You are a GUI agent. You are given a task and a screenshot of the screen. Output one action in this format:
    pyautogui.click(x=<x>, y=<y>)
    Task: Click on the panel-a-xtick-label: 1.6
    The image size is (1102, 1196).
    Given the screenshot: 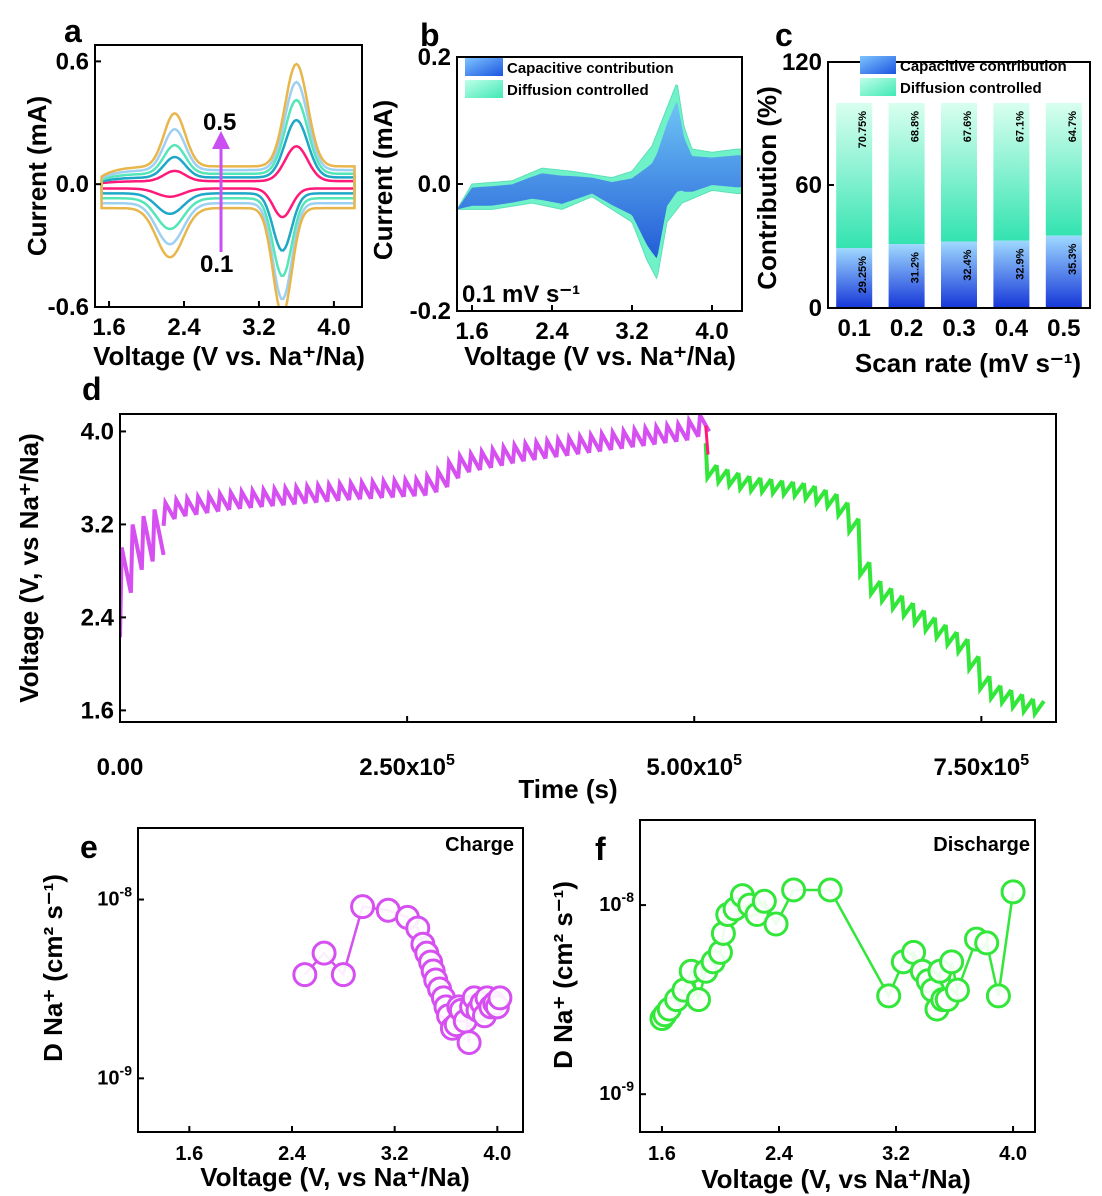 What is the action you would take?
    pyautogui.click(x=108, y=327)
    